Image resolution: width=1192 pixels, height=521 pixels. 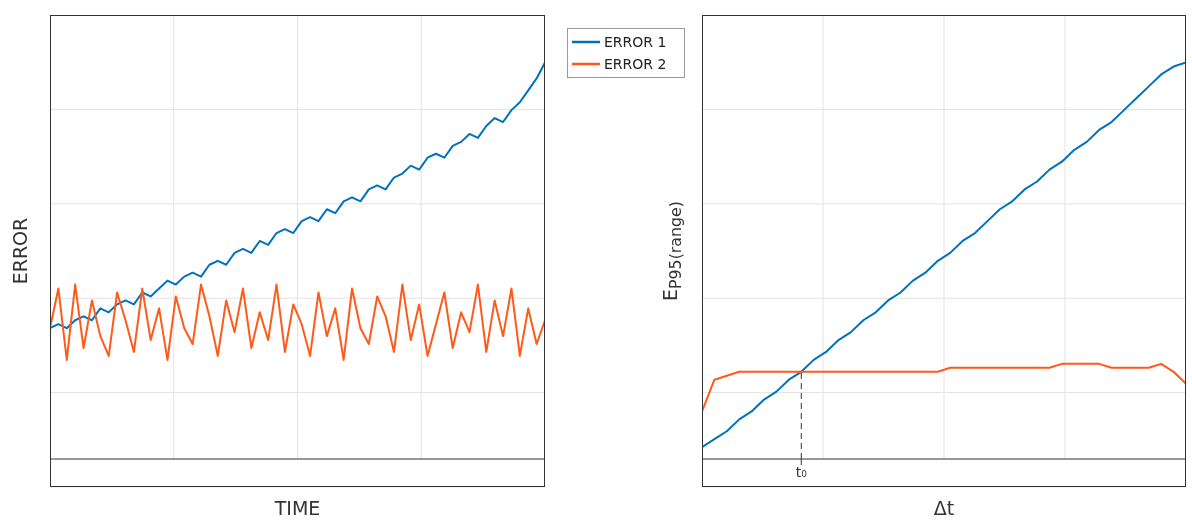 What do you see at coordinates (20, 251) in the screenshot?
I see `y-axis-title: ERROR` at bounding box center [20, 251].